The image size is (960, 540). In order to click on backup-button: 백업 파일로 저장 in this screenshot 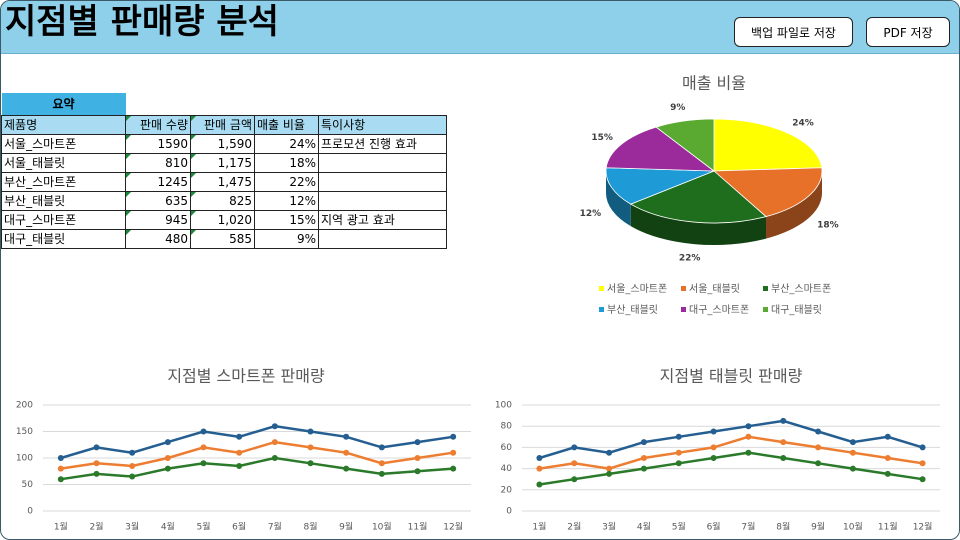, I will do `click(793, 32)`.